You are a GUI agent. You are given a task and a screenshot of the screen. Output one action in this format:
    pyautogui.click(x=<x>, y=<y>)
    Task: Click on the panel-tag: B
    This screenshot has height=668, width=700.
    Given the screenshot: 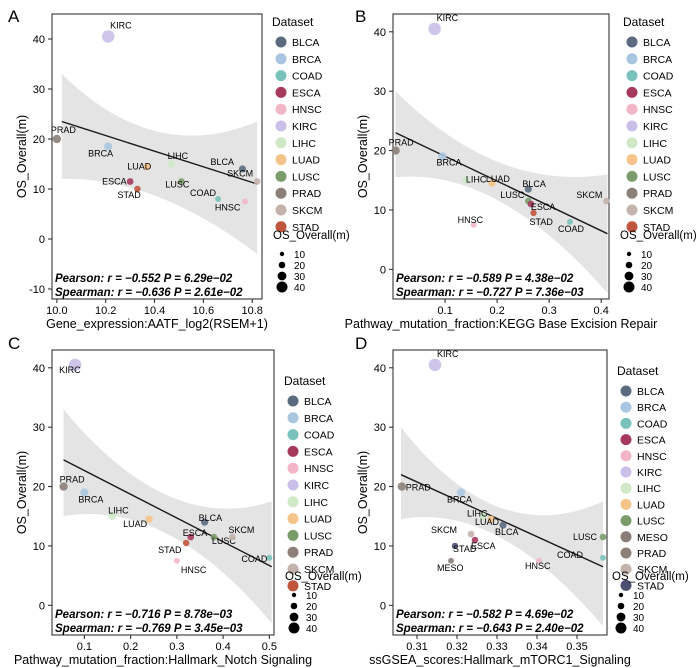 What is the action you would take?
    pyautogui.click(x=360, y=16)
    